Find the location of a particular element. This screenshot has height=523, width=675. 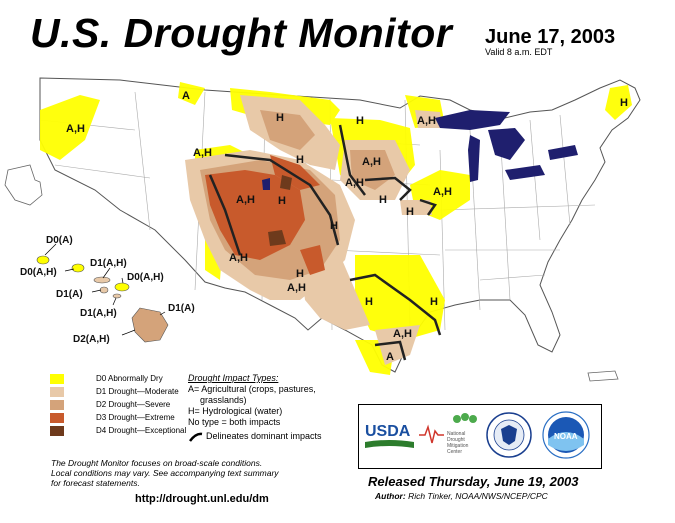

impact-line-delineate: Delineates dominant impacts is located at coordinates (255, 436).